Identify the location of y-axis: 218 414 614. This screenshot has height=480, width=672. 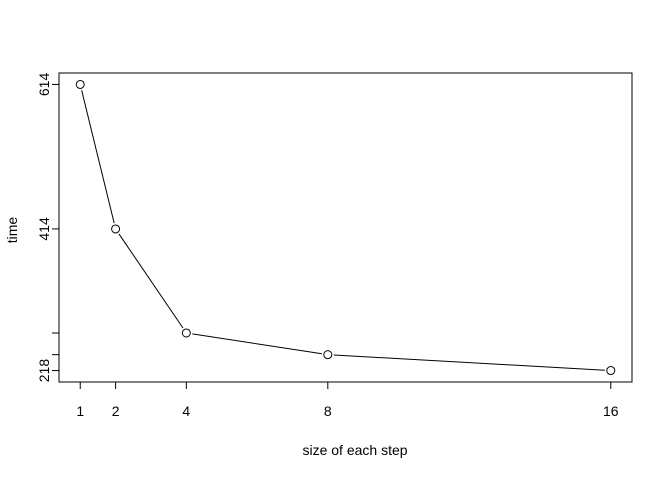
(48, 228).